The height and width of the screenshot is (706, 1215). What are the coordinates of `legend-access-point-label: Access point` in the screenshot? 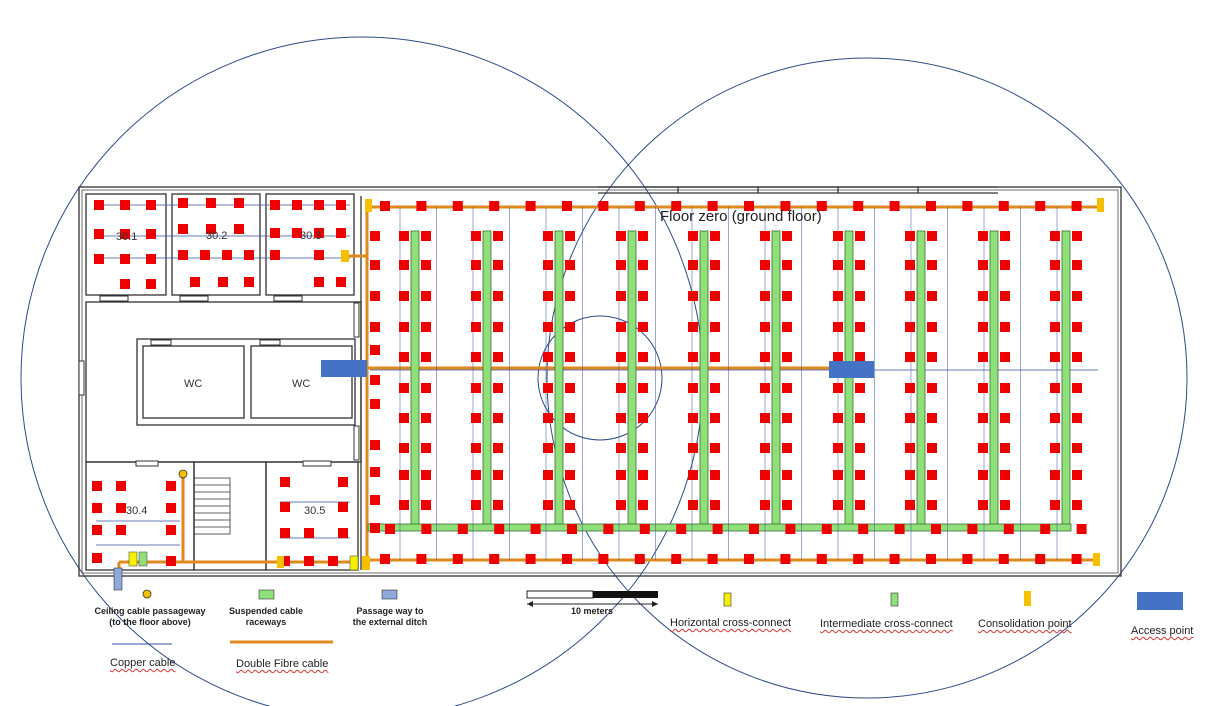 It's located at (1162, 631).